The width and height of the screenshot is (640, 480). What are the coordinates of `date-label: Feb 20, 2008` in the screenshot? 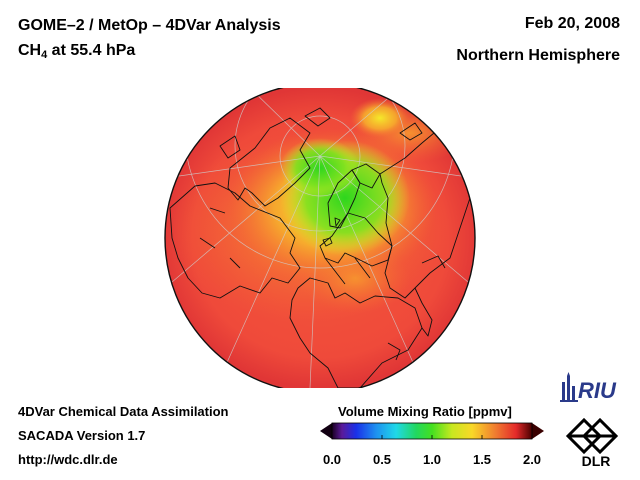 It's located at (572, 23).